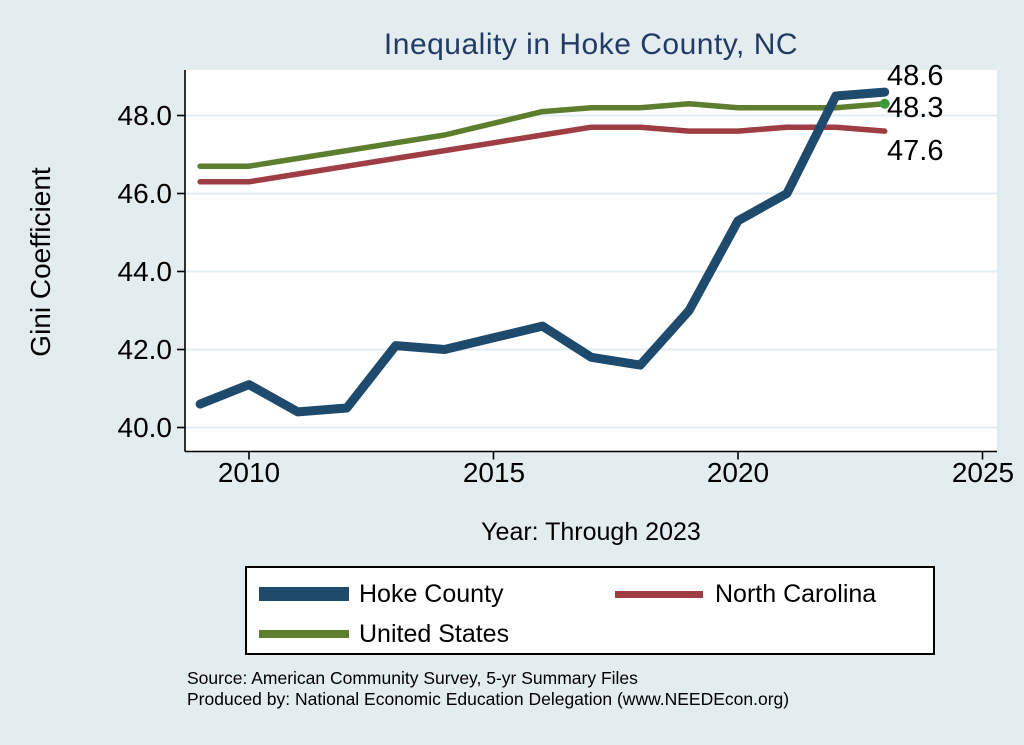 Image resolution: width=1024 pixels, height=745 pixels. Describe the element at coordinates (249, 472) in the screenshot. I see `x-tick-label-2010: 2010` at that location.